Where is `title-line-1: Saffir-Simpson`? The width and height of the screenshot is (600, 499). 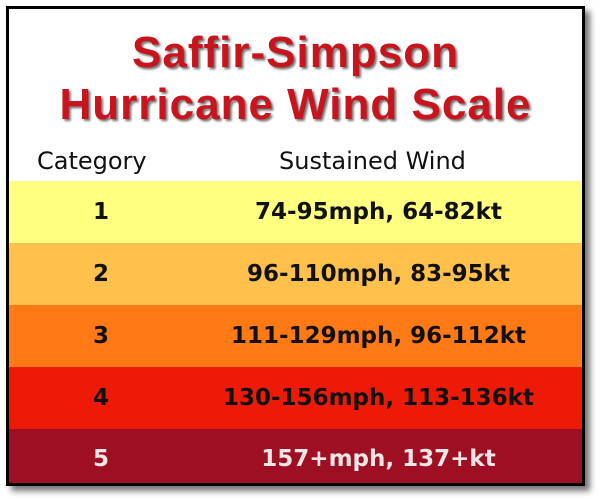 title-line-1: Saffir-Simpson is located at coordinates (295, 52).